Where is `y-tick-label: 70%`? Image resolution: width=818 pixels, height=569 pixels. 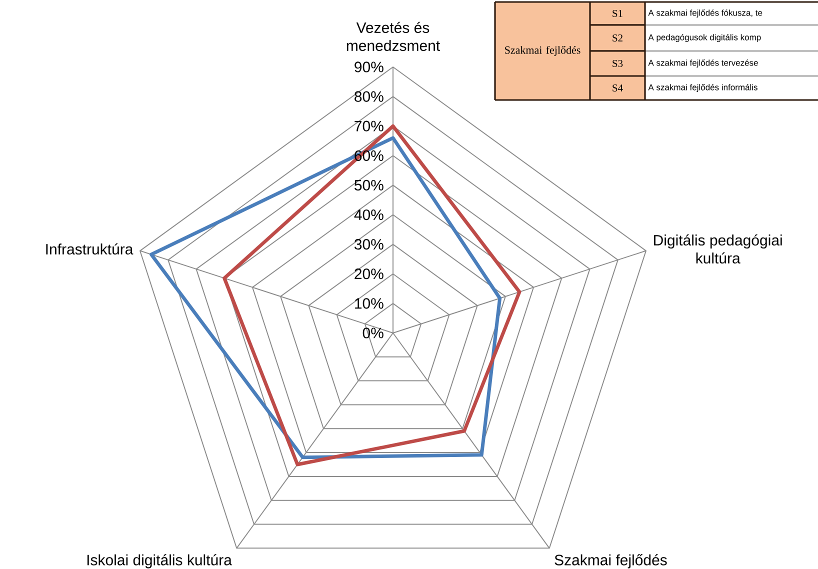
y-tick-label: 70% is located at coordinates (369, 126).